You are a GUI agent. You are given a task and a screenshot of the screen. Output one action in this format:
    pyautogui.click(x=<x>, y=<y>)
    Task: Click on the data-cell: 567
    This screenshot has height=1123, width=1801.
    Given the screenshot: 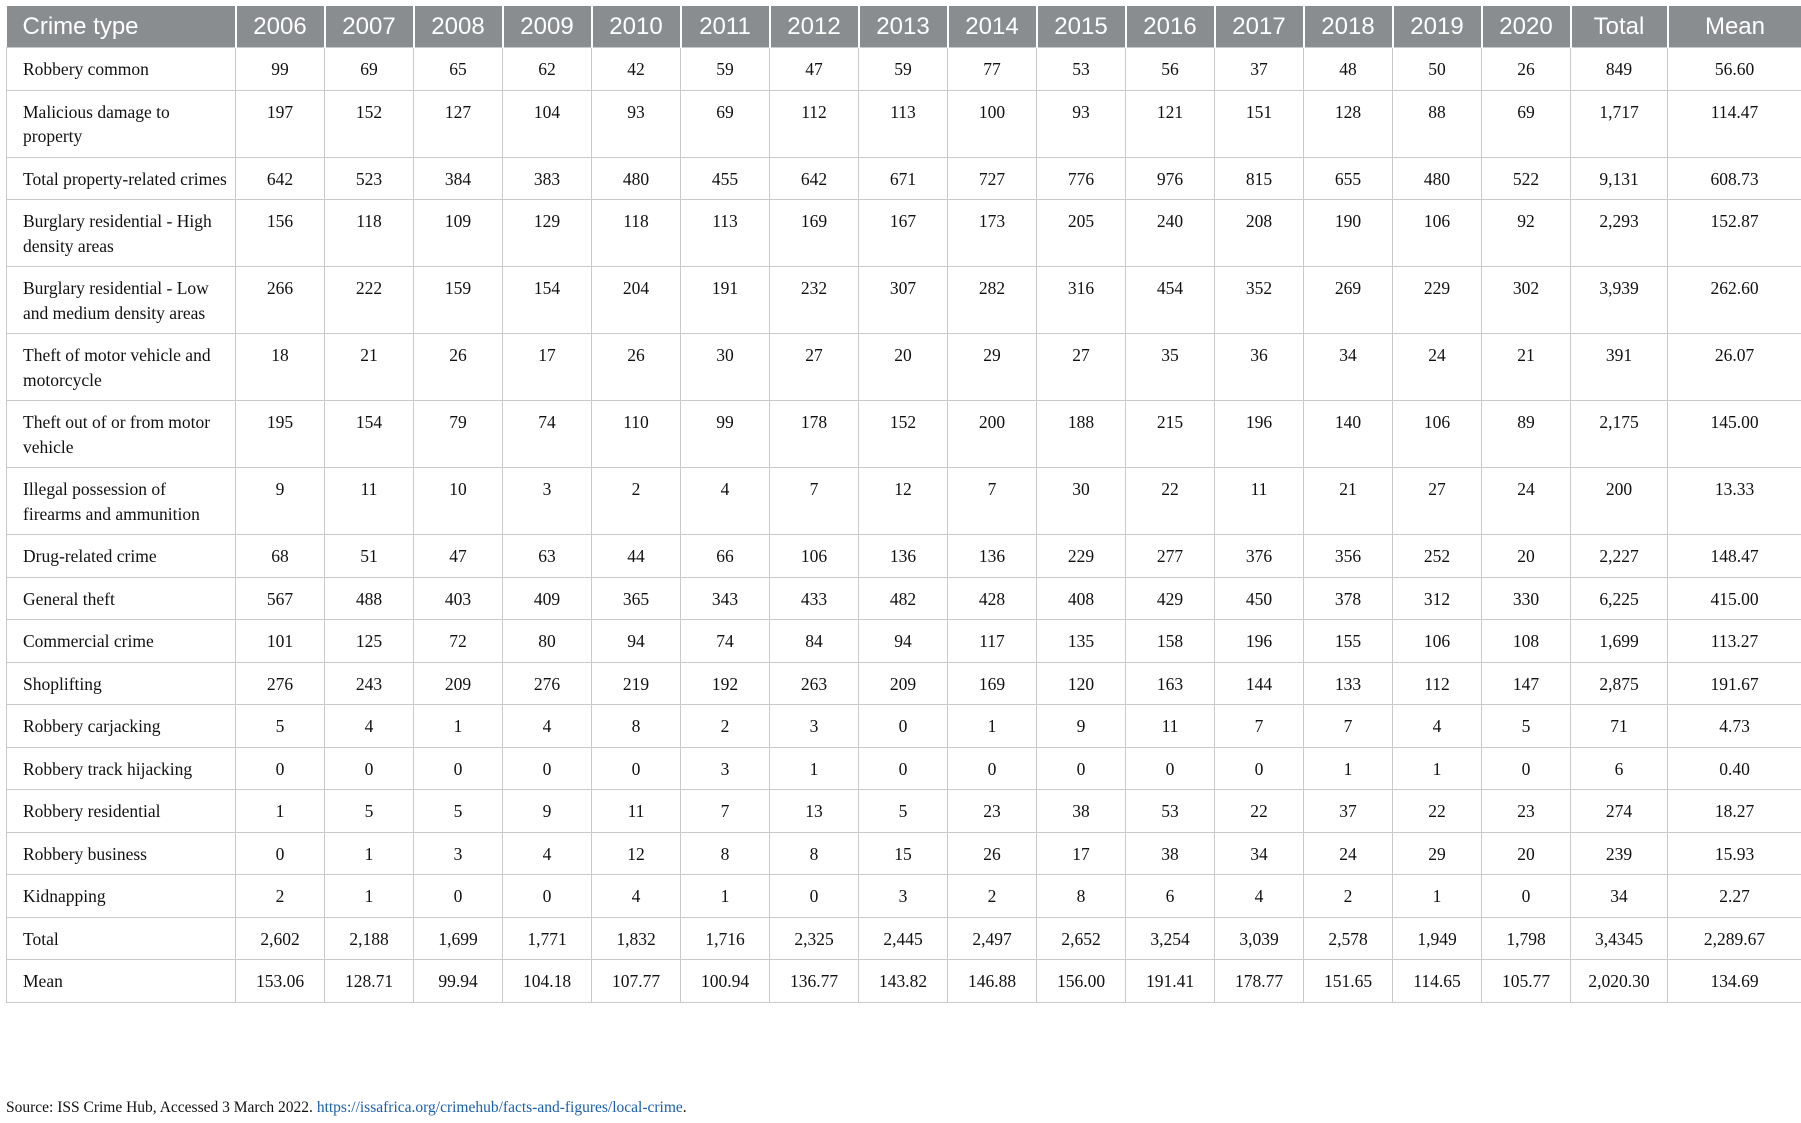 What is the action you would take?
    pyautogui.click(x=280, y=598)
    